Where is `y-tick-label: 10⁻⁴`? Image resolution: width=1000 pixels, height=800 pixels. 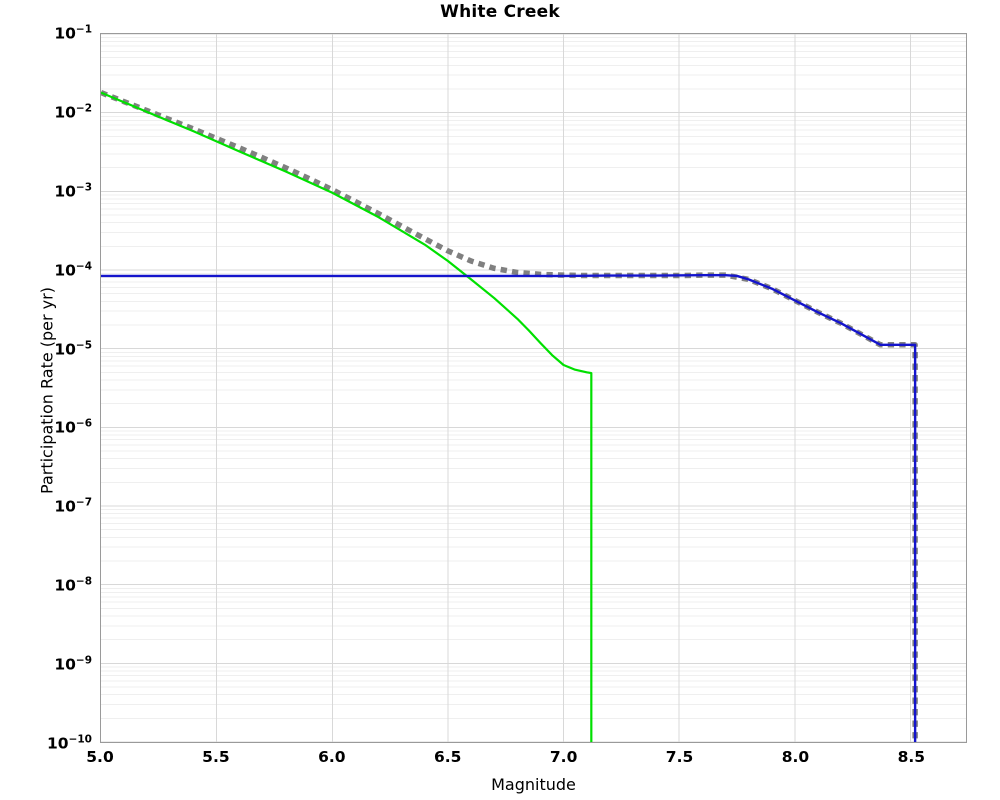 y-tick-label: 10⁻⁴ is located at coordinates (73, 270).